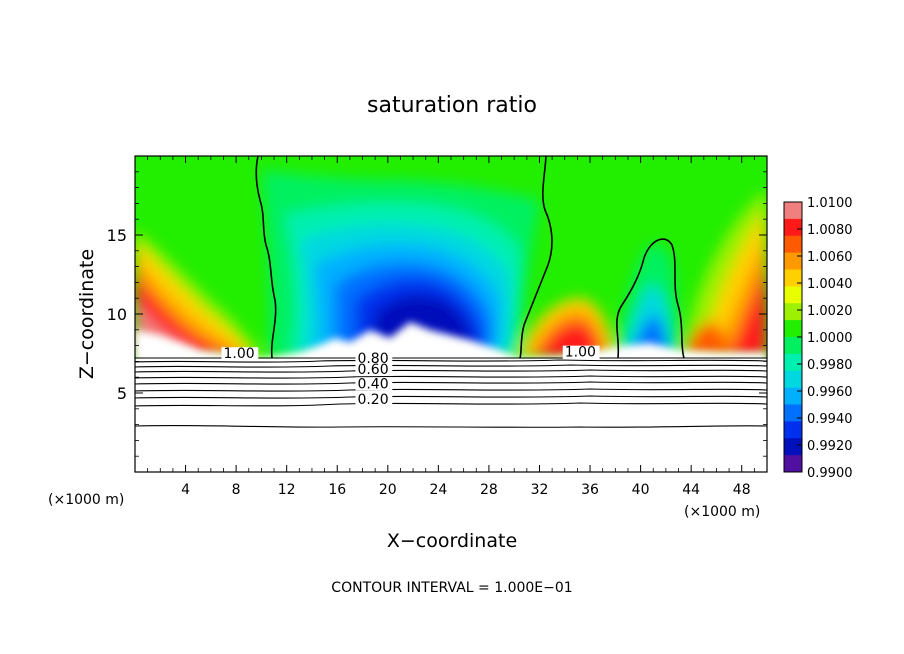 The image size is (904, 654). I want to click on contour-label: 0.60, so click(372, 370).